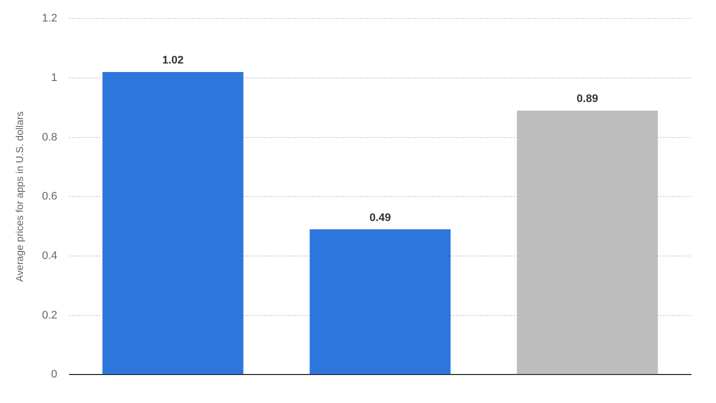  Describe the element at coordinates (173, 60) in the screenshot. I see `data-label: 1.02` at that location.